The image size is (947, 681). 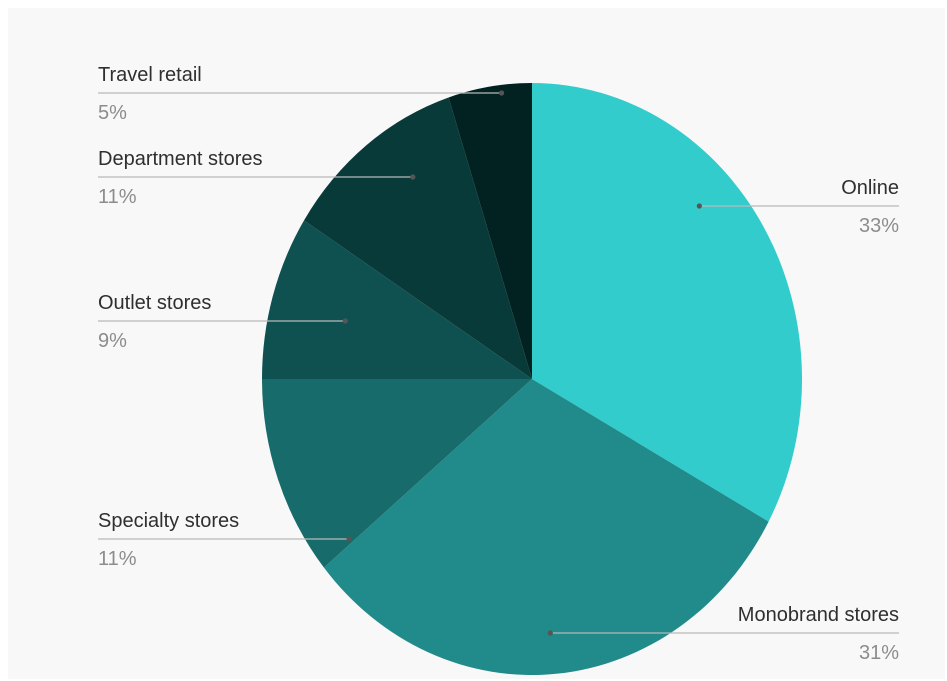 What do you see at coordinates (413, 177) in the screenshot?
I see `leader-dot-department-stores` at bounding box center [413, 177].